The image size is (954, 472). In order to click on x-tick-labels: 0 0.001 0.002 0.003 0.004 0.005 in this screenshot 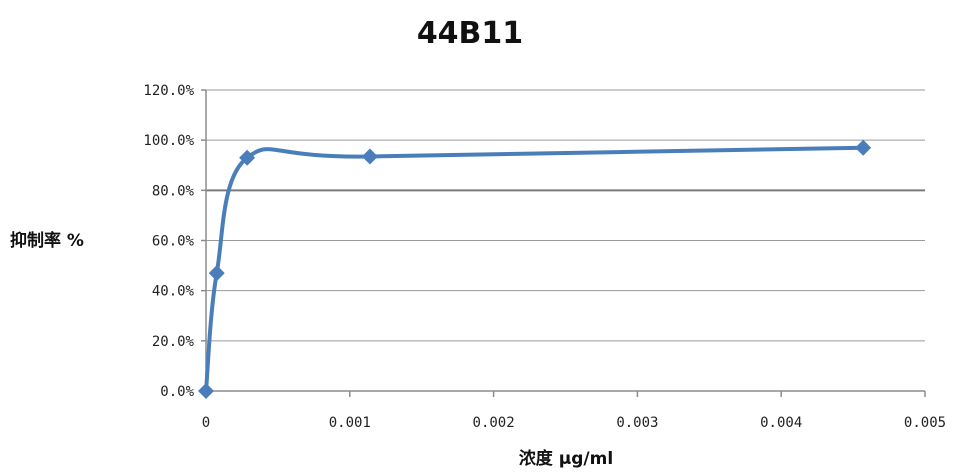, I will do `click(574, 423)`.